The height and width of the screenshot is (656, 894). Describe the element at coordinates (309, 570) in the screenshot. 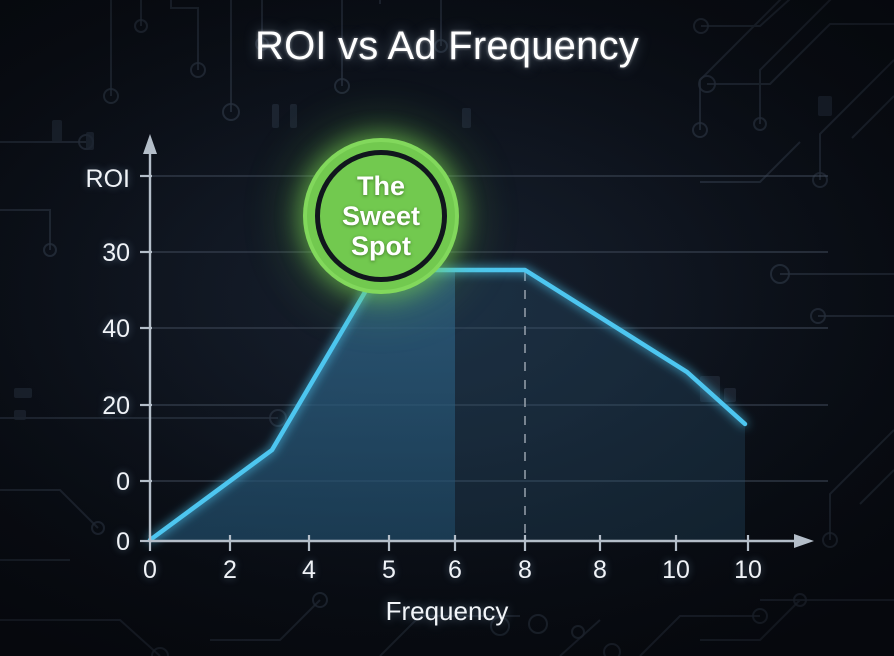

I see `x-tick-label: 4` at that location.